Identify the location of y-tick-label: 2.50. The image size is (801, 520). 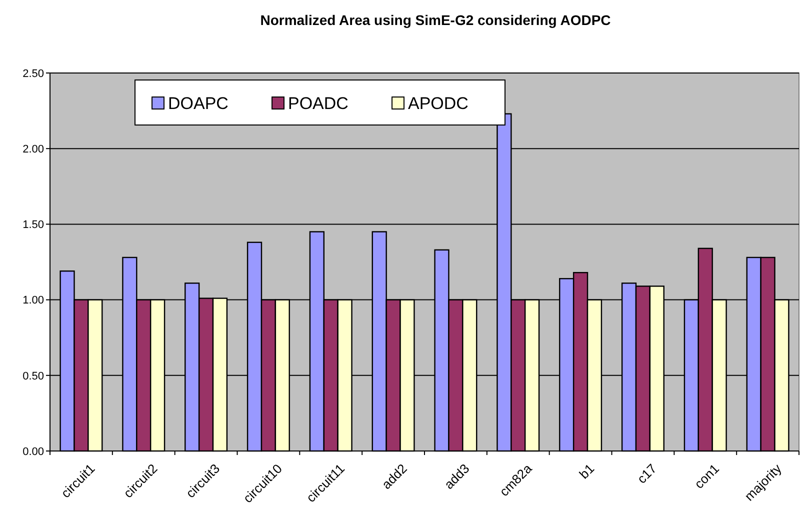
(33, 74).